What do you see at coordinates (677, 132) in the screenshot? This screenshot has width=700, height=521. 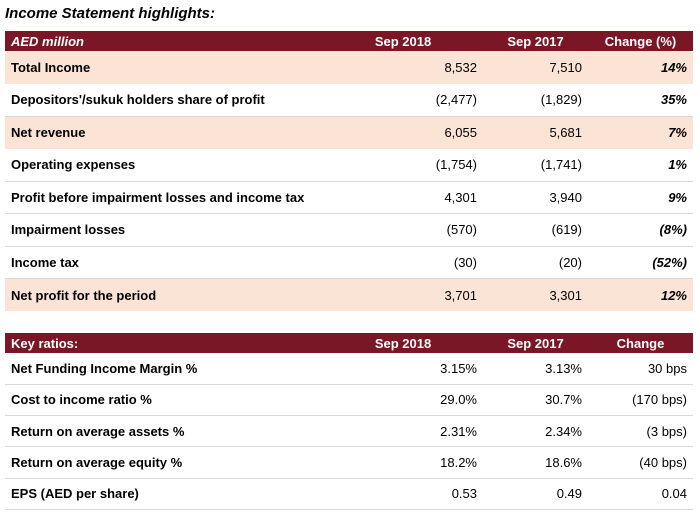 I see `value-change: 7%` at bounding box center [677, 132].